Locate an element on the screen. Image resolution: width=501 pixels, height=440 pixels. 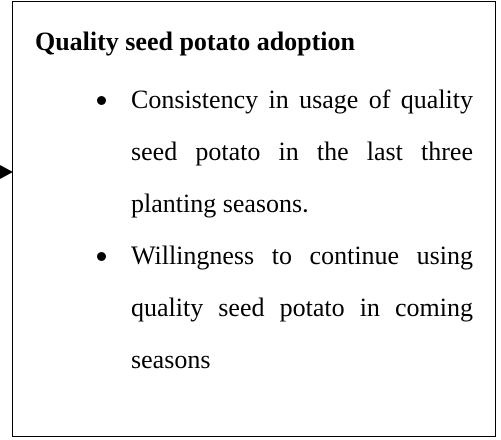
arrow-head is located at coordinates (6, 172).